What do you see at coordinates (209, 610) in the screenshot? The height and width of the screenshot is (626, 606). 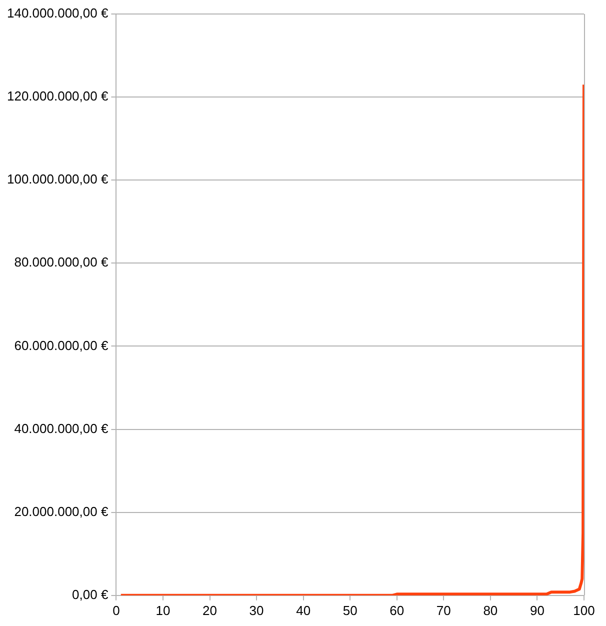 I see `x-tick-label: 20` at bounding box center [209, 610].